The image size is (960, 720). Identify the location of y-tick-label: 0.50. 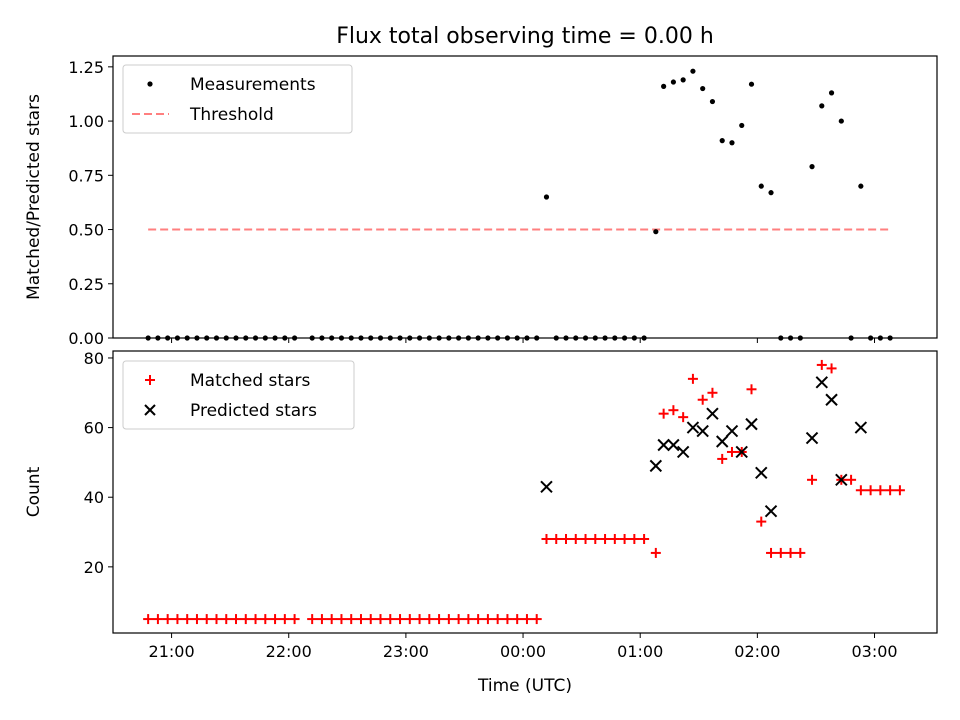
(86, 230).